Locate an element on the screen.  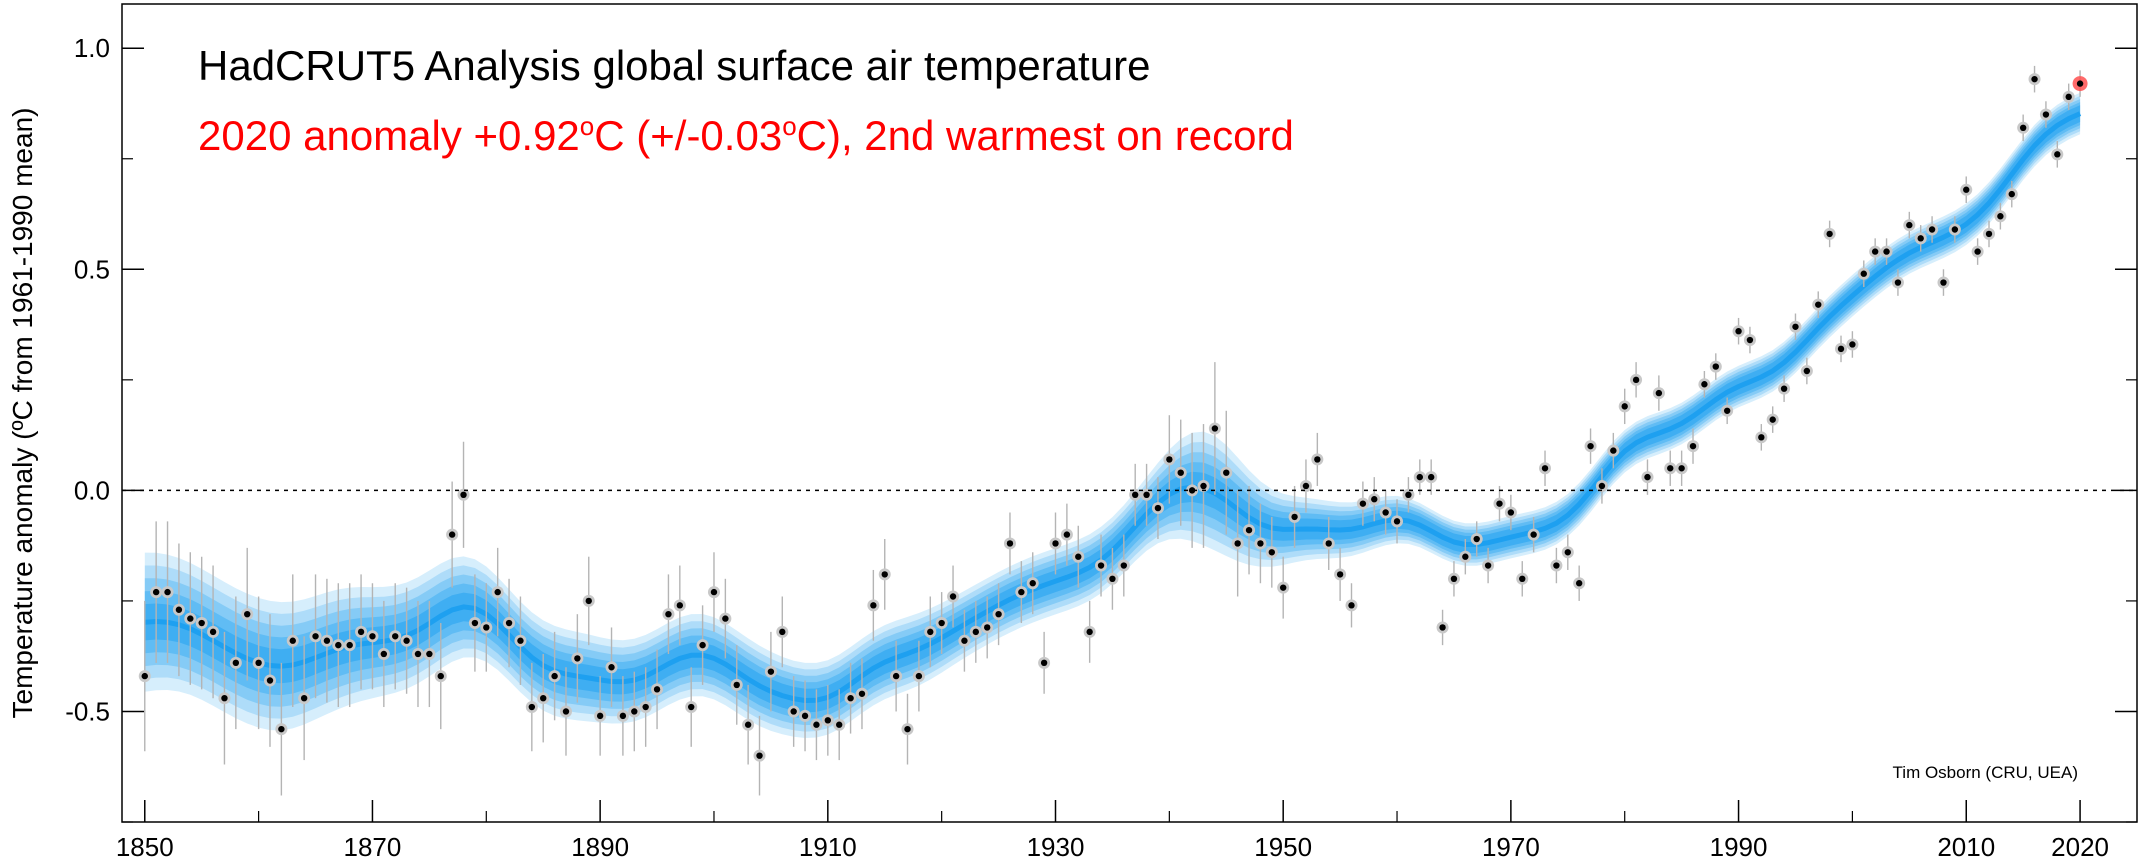
data-point-1913 is located at coordinates (861, 693).